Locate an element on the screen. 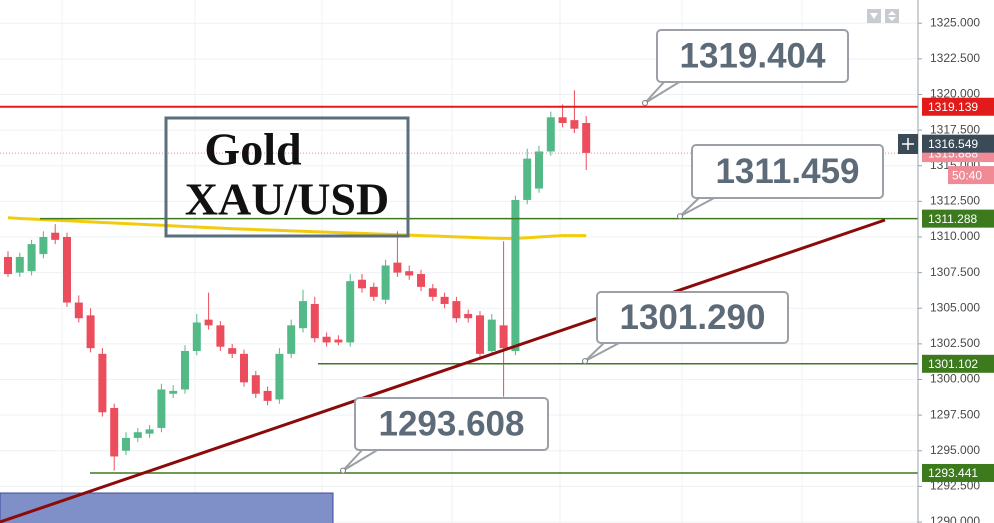  callout-label: 1311.459 is located at coordinates (787, 171).